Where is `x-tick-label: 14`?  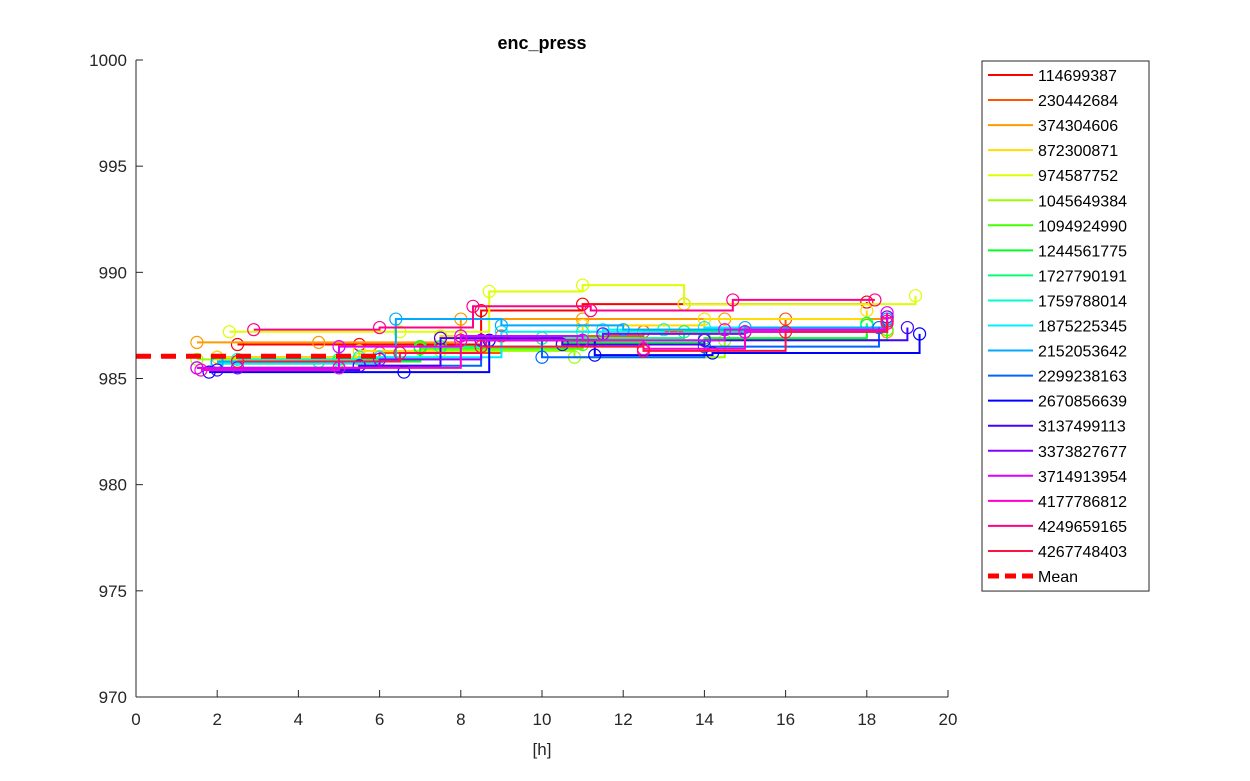
x-tick-label: 14 is located at coordinates (704, 719).